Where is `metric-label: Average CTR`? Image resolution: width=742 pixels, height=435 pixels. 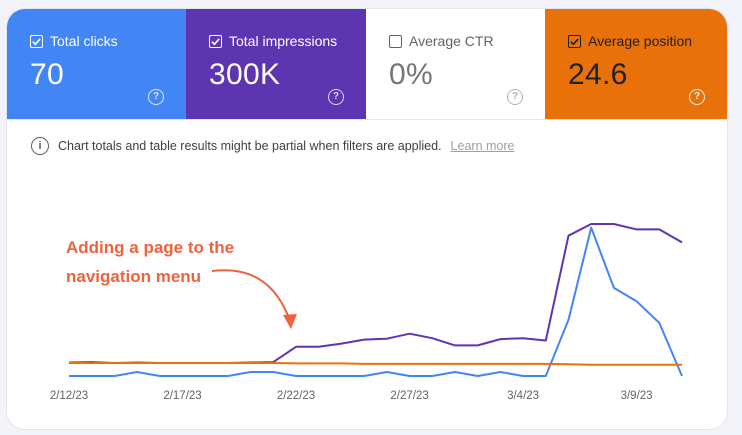 metric-label: Average CTR is located at coordinates (451, 41).